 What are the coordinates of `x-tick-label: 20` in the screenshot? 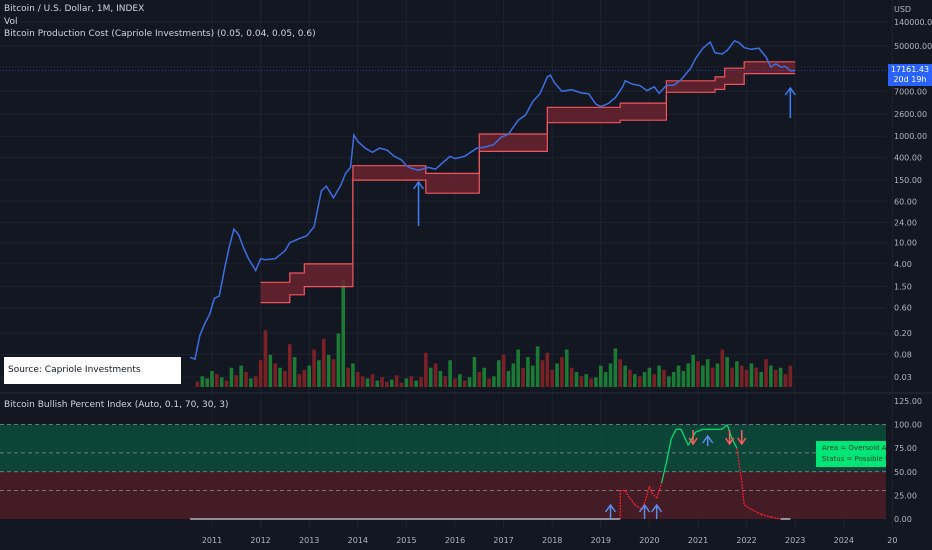 It's located at (892, 540).